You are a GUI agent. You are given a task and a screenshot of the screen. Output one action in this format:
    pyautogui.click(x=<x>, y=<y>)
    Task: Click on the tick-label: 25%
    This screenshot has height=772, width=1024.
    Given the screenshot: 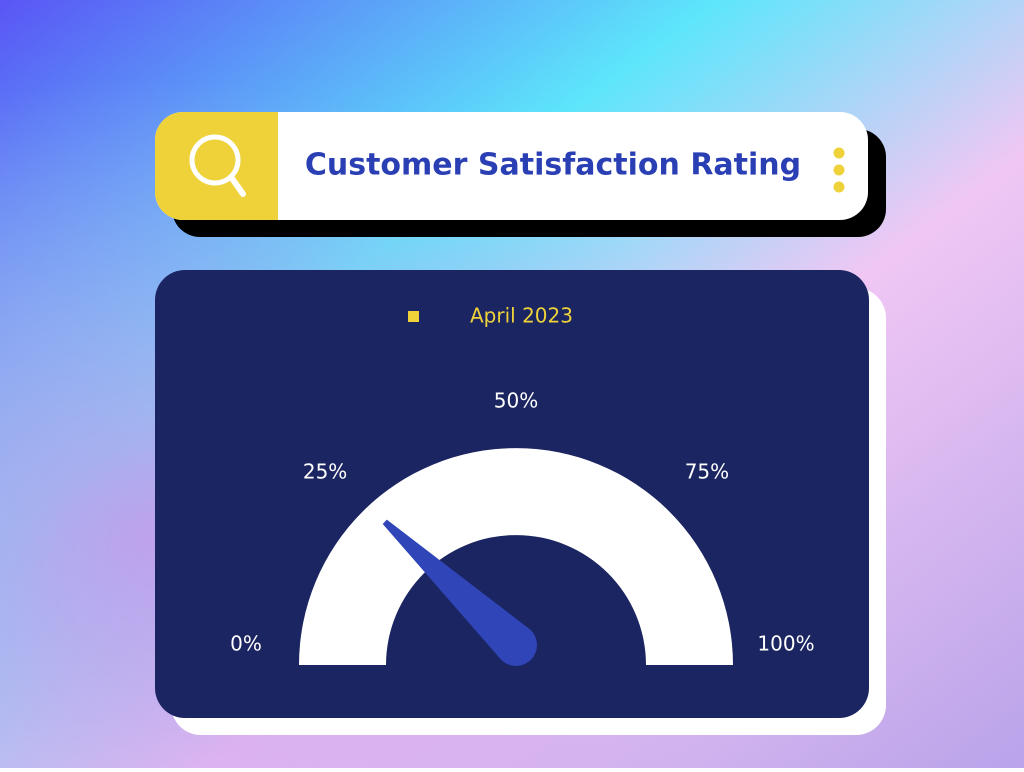 What is the action you would take?
    pyautogui.click(x=325, y=472)
    